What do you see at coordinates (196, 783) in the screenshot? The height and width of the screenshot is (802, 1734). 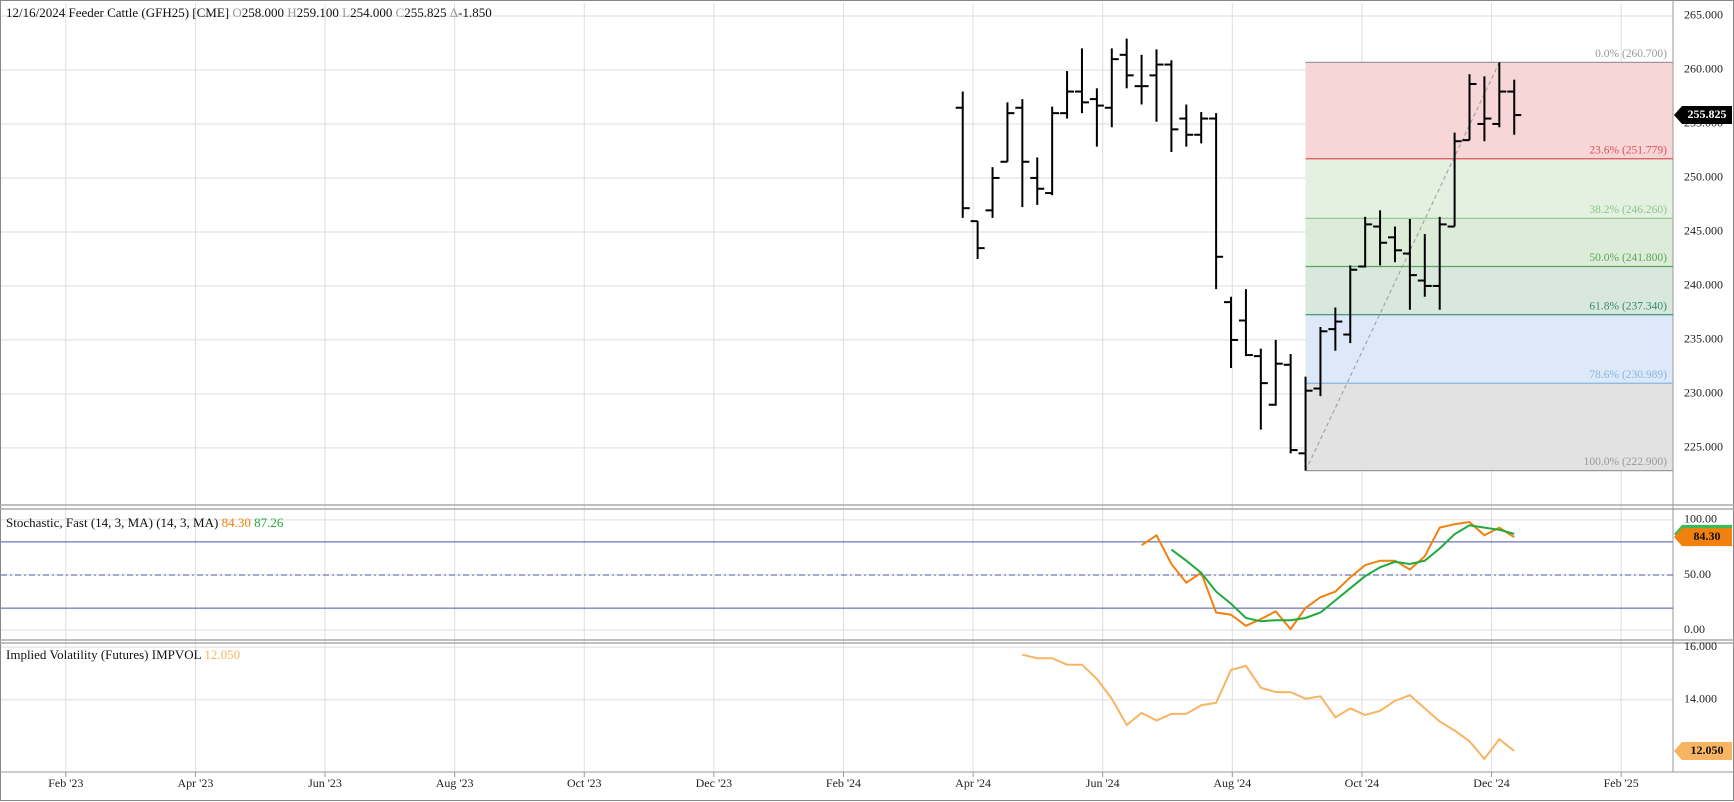 I see `x-tick-label: Apr '23` at bounding box center [196, 783].